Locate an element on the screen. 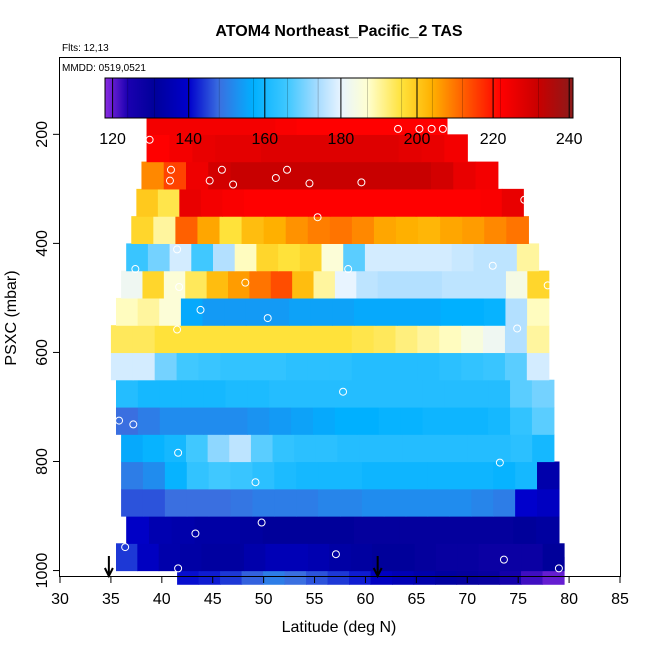 This screenshot has width=650, height=650. colorbar-tick-label: 240 is located at coordinates (569, 139).